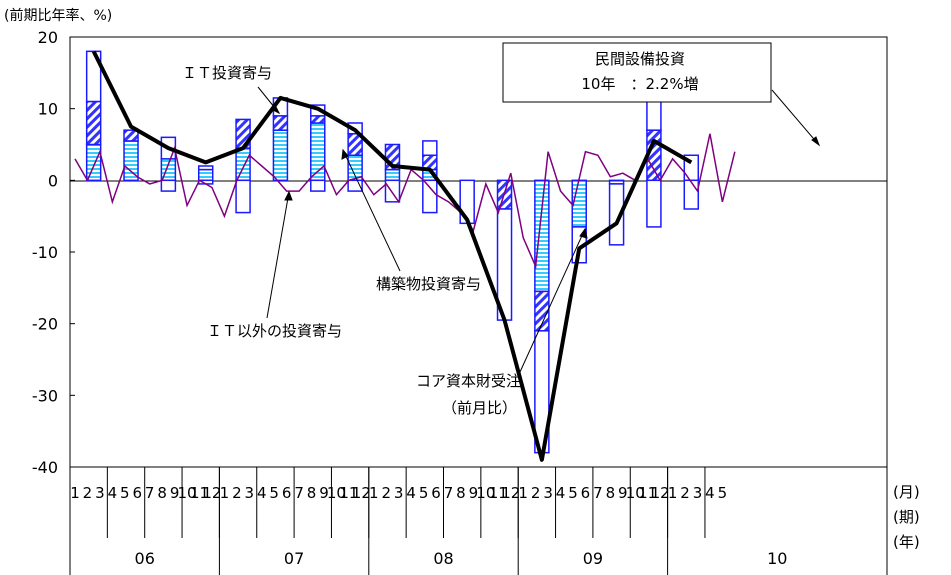  Describe the element at coordinates (906, 492) in the screenshot. I see `axis-unit-label: (月)` at that location.